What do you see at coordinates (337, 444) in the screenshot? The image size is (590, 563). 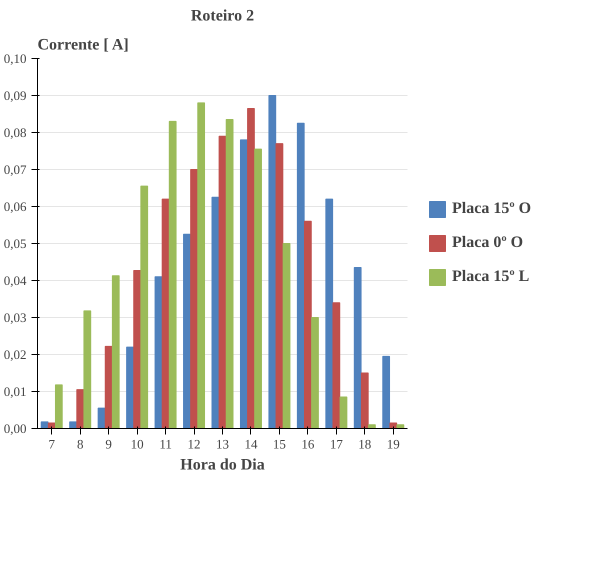 I see `x-tick-label: 17` at bounding box center [337, 444].